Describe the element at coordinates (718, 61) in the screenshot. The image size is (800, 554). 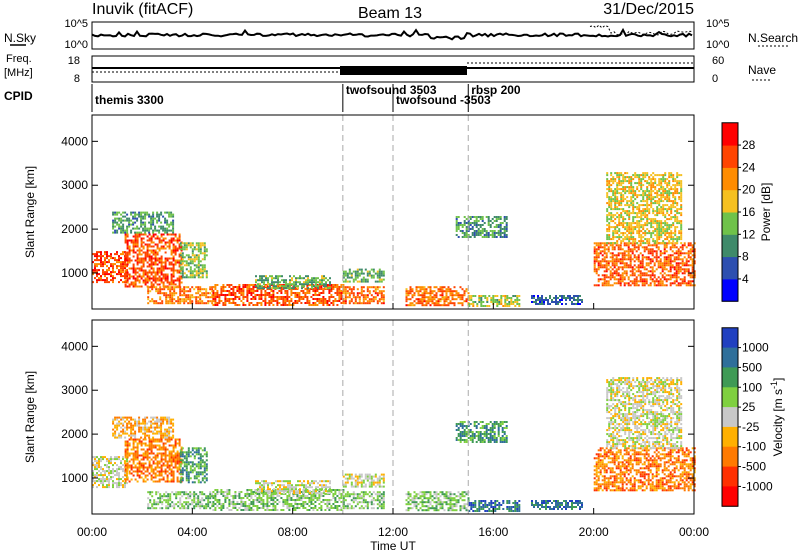
I see `nave-tick-top: 60` at that location.